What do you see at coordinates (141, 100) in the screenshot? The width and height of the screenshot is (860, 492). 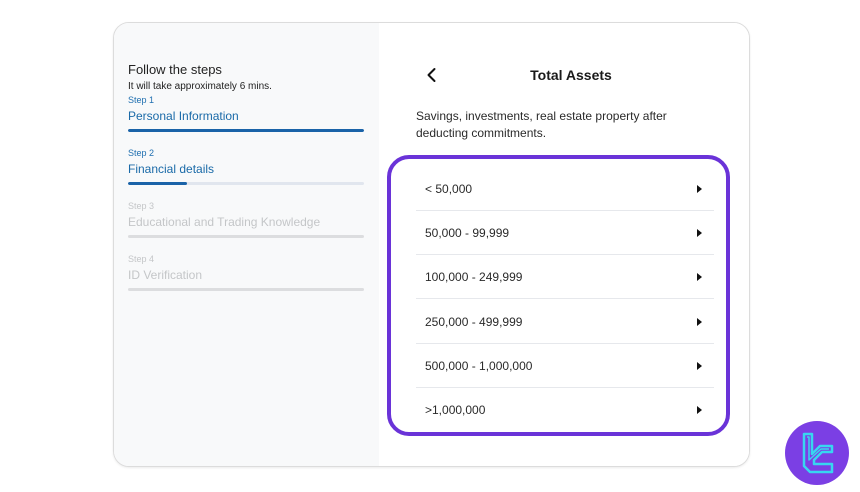 I see `step-label: Step 1` at bounding box center [141, 100].